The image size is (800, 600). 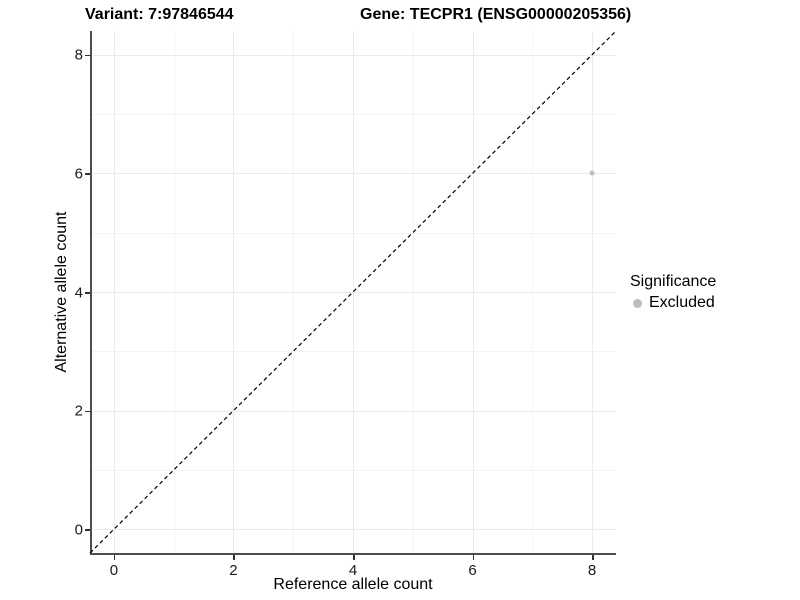 I want to click on x-axis-line, so click(x=353, y=554).